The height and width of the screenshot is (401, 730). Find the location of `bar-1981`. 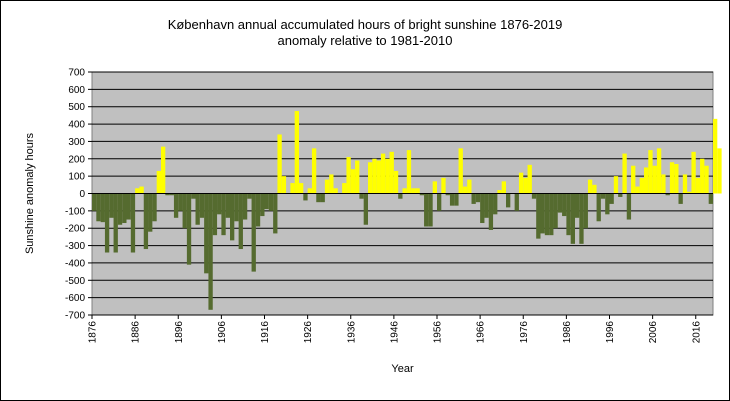

bar-1981 is located at coordinates (547, 214).